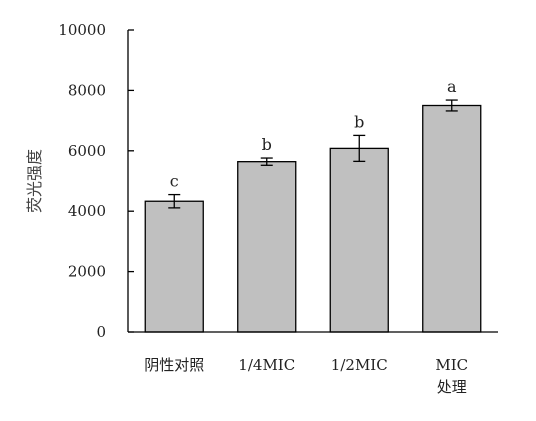 The height and width of the screenshot is (421, 536). What do you see at coordinates (359, 121) in the screenshot?
I see `significance-label-2: b` at bounding box center [359, 121].